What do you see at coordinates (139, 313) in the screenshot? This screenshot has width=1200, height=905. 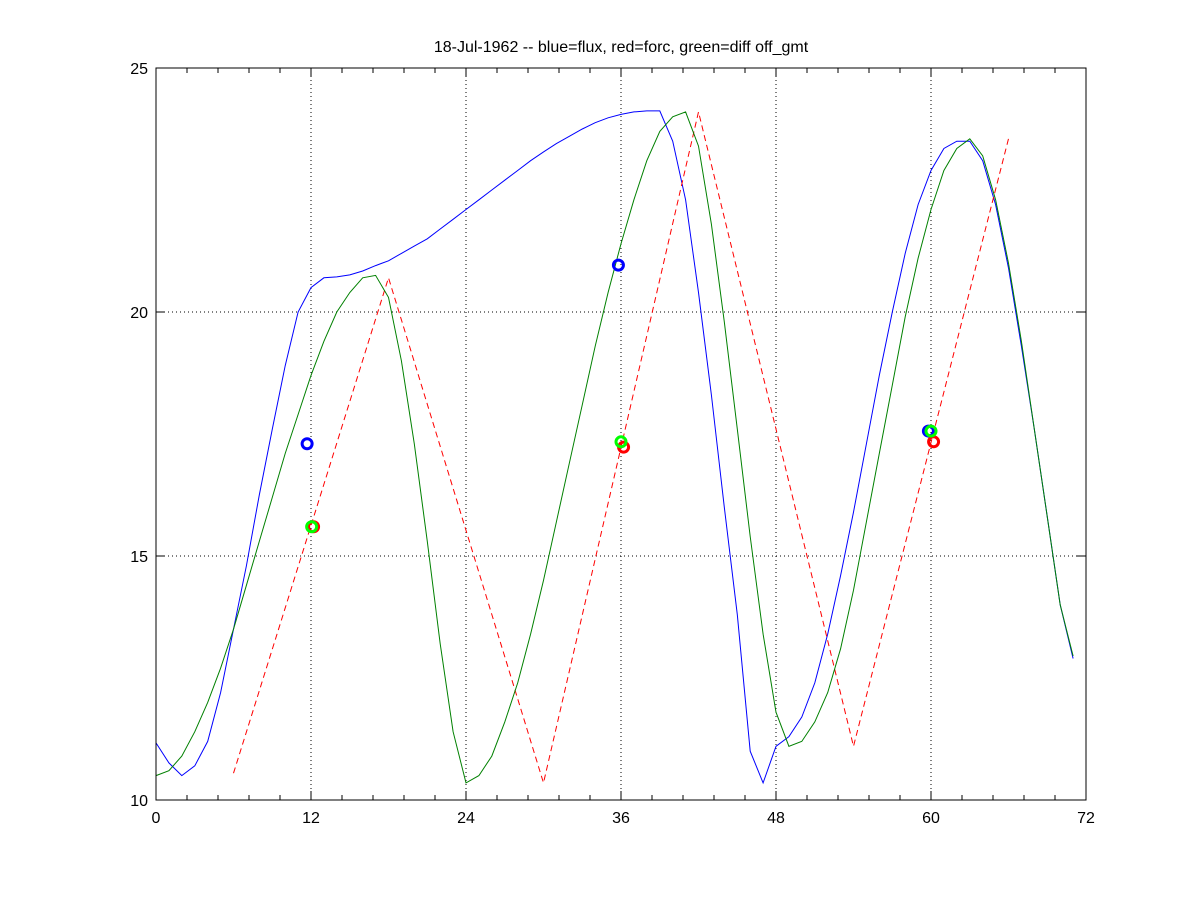 I see `y-tick-label: 20` at bounding box center [139, 313].